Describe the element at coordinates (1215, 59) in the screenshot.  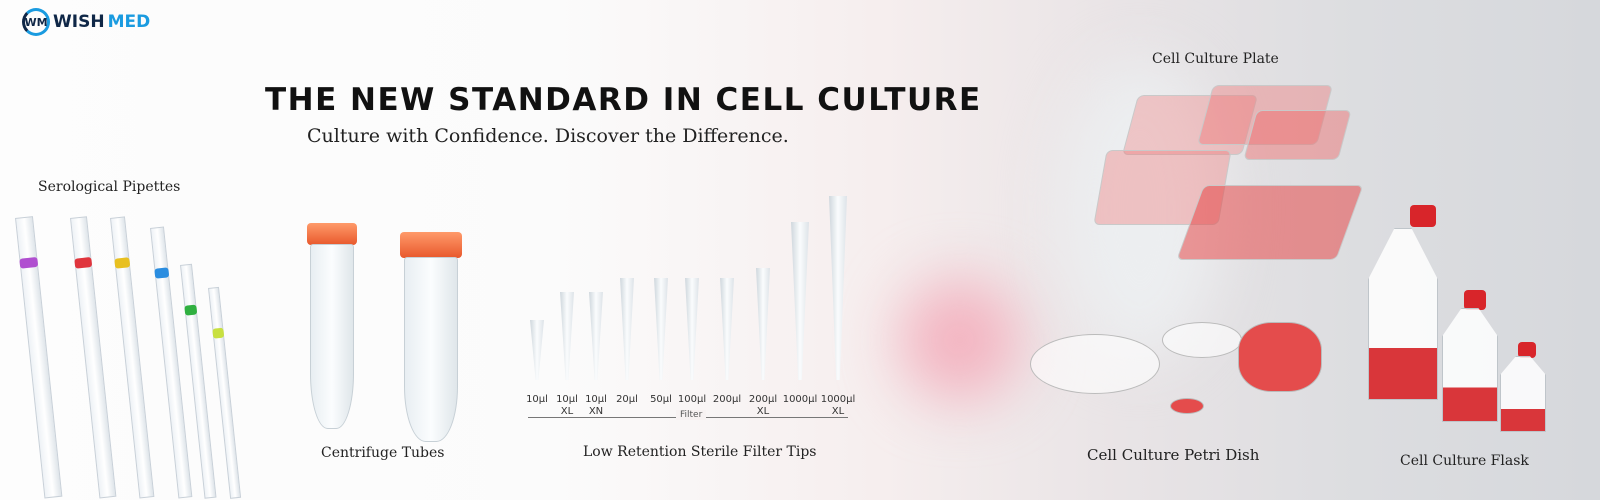
I see `label-plate: Cell Culture Plate` at that location.